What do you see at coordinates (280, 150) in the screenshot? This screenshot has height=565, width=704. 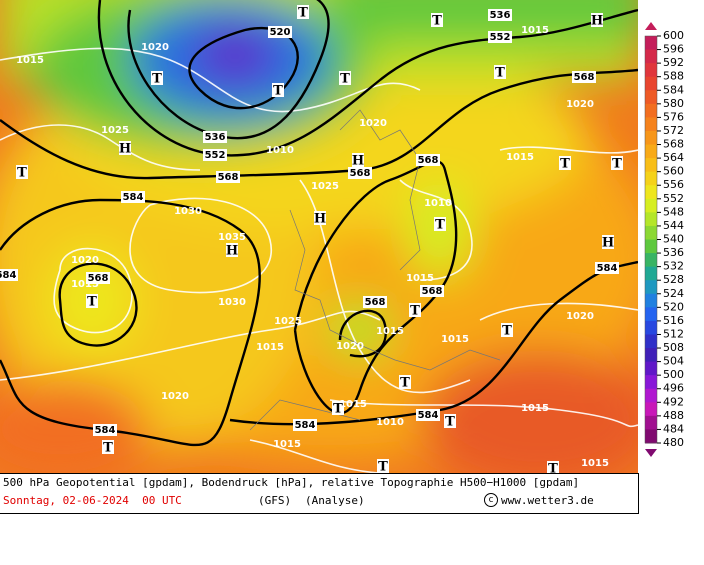 I see `isobar-label: 1010` at bounding box center [280, 150].